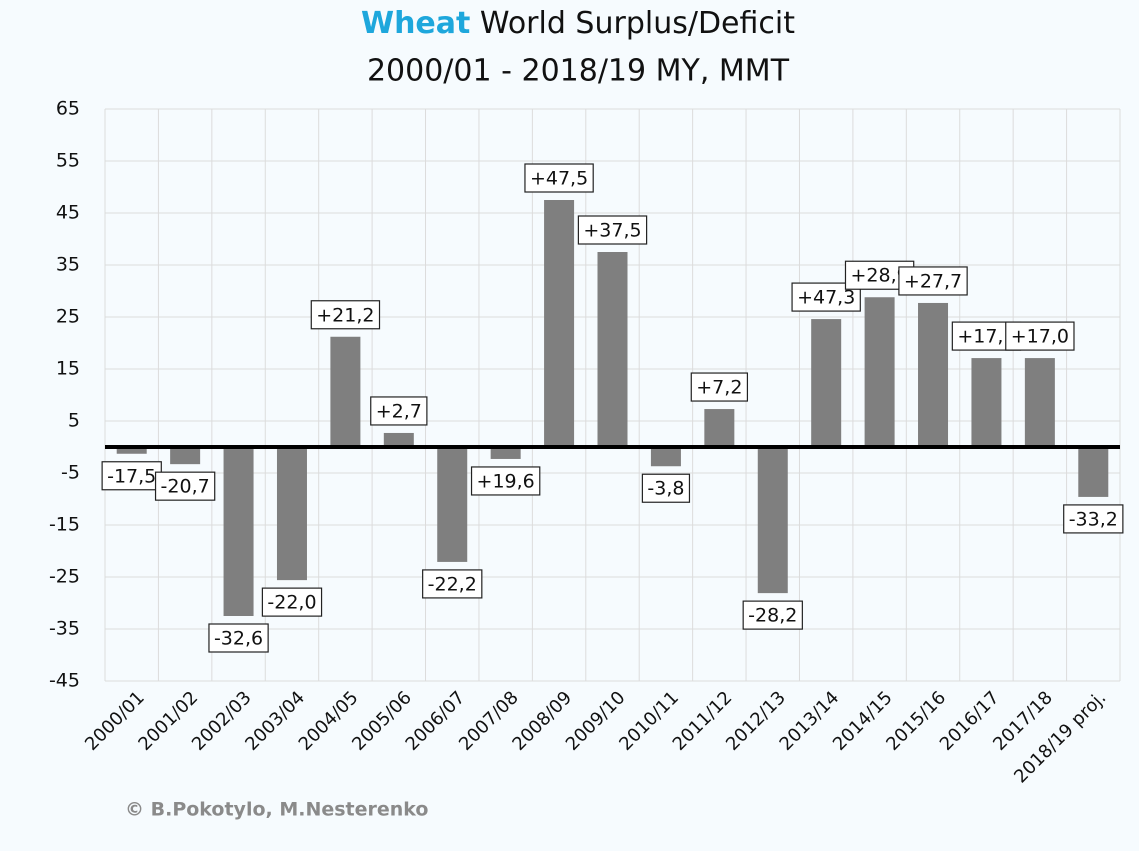  I want to click on annotation: -3,8, so click(665, 489).